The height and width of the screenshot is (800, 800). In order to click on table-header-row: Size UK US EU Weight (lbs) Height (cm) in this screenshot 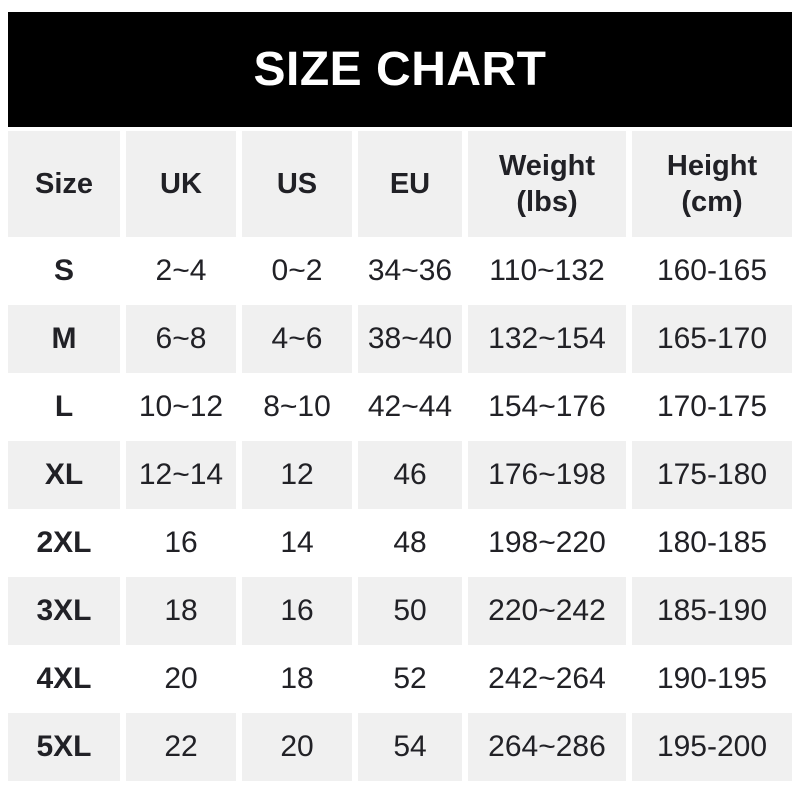, I will do `click(400, 184)`.